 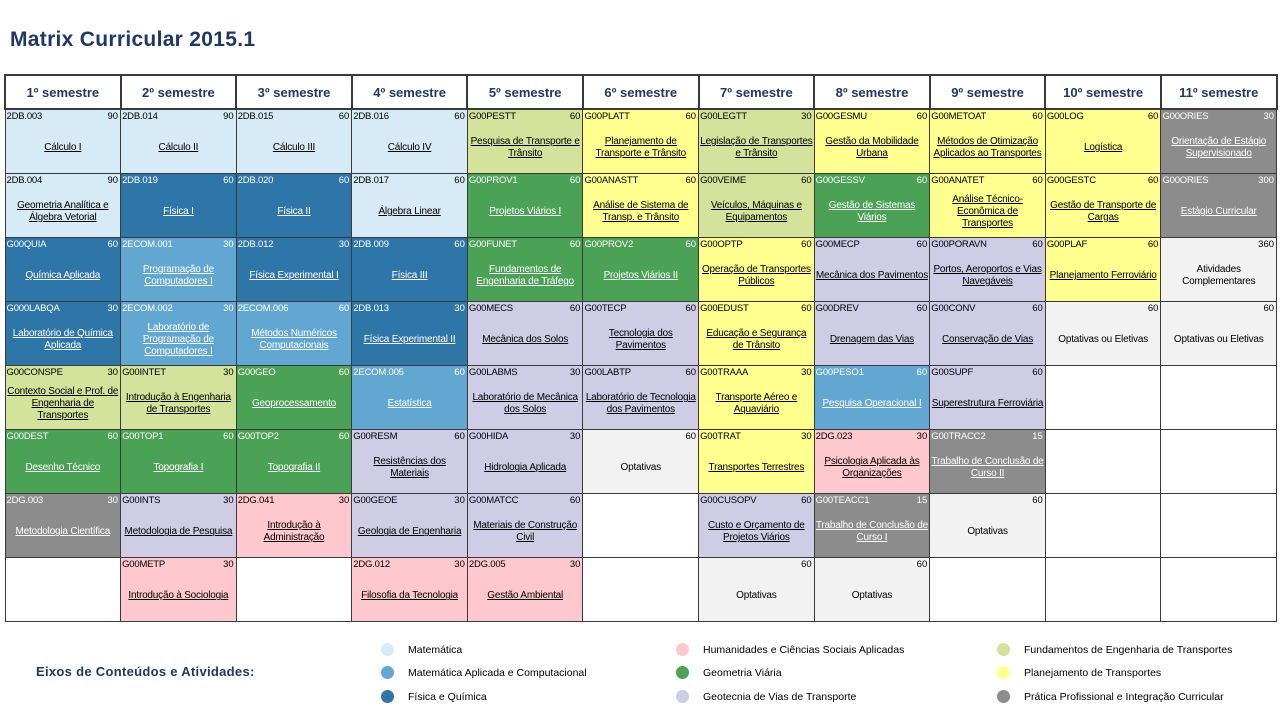 I want to click on course-name-link: Operação de Transportes Públicos, so click(x=756, y=275).